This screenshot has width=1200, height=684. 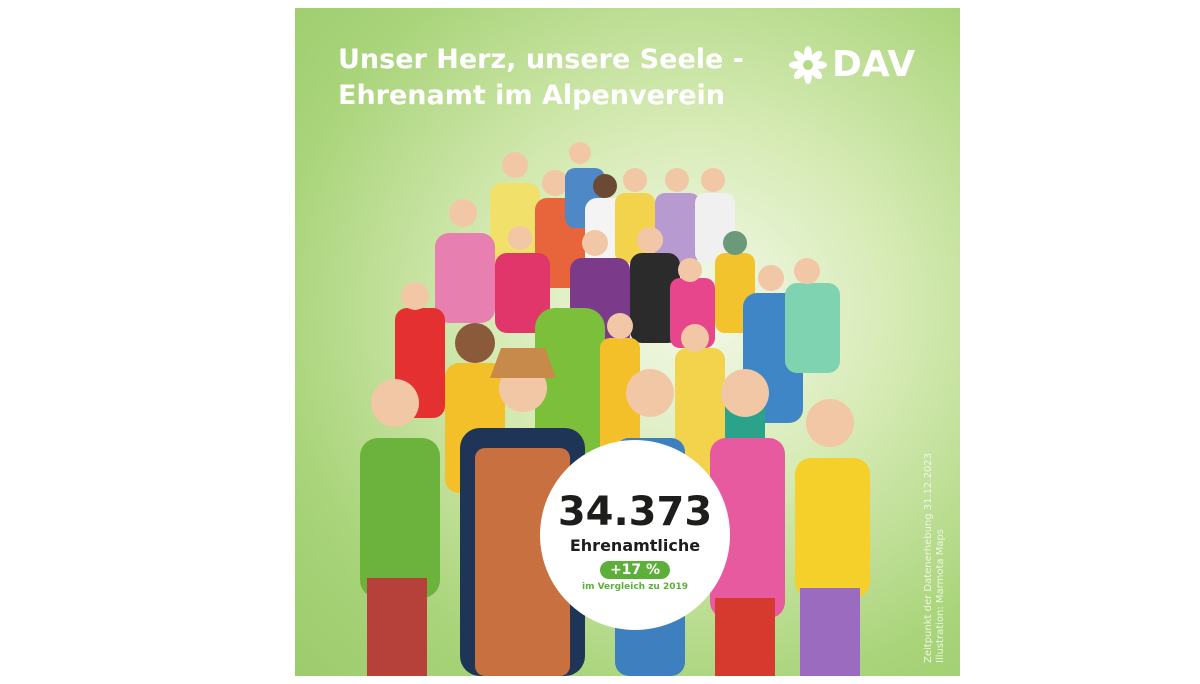 What do you see at coordinates (541, 59) in the screenshot?
I see `title-line-1: Unser Herz, unsere Seele -` at bounding box center [541, 59].